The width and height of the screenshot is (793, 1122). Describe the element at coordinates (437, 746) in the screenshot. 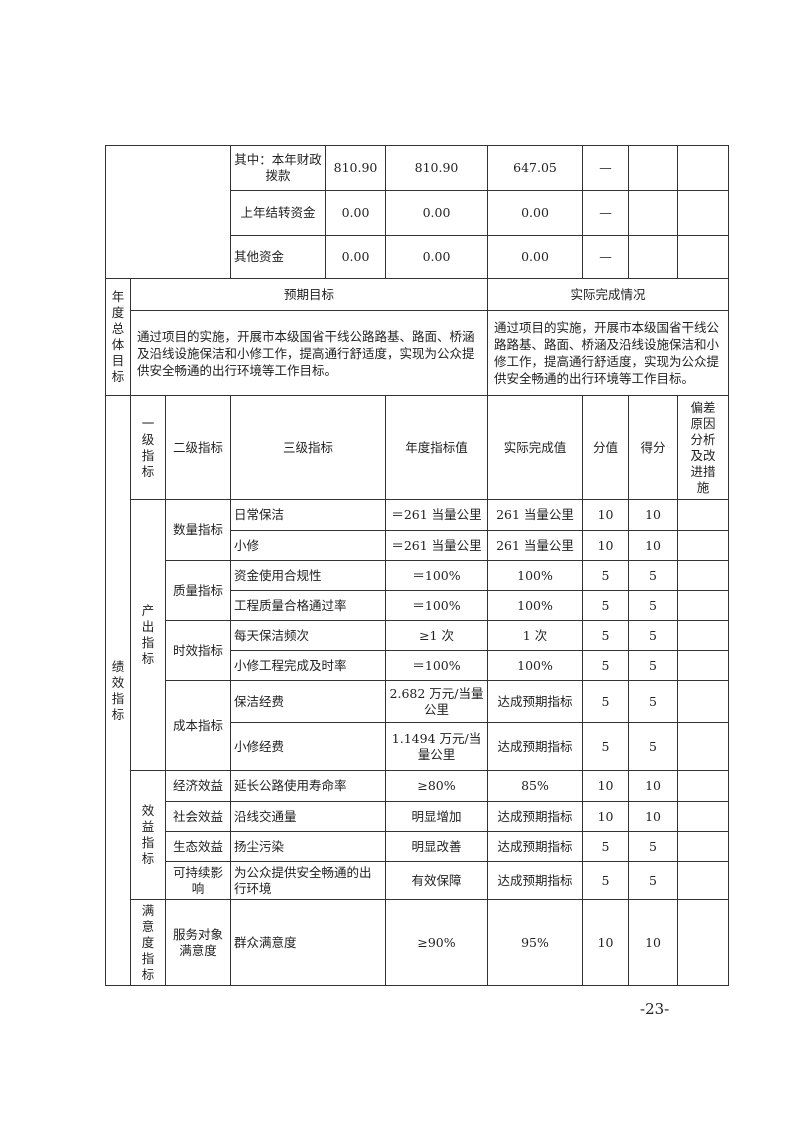

I see `target-cell: 1.1494 万元/当量公里` at that location.